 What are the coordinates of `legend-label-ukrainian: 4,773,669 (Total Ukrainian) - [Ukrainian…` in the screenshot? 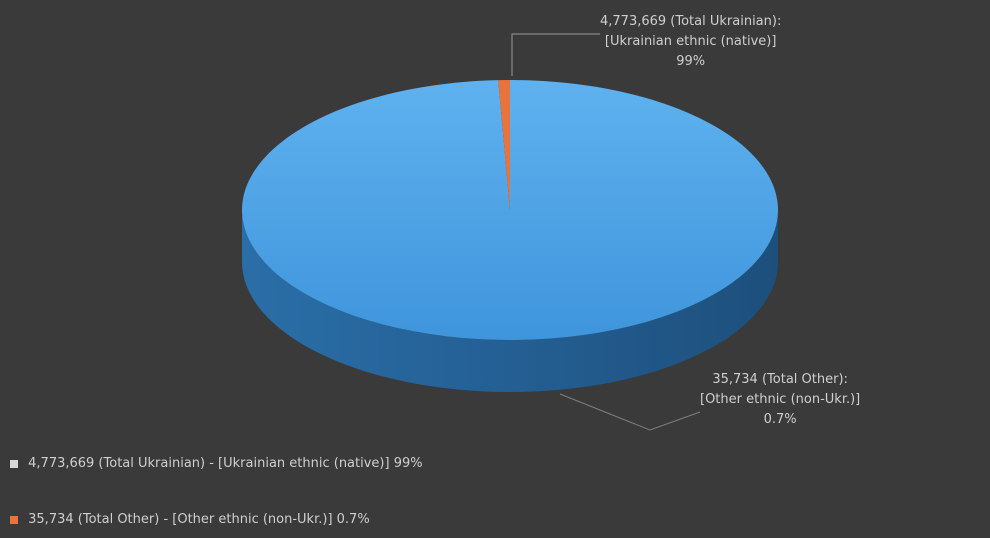 It's located at (225, 463).